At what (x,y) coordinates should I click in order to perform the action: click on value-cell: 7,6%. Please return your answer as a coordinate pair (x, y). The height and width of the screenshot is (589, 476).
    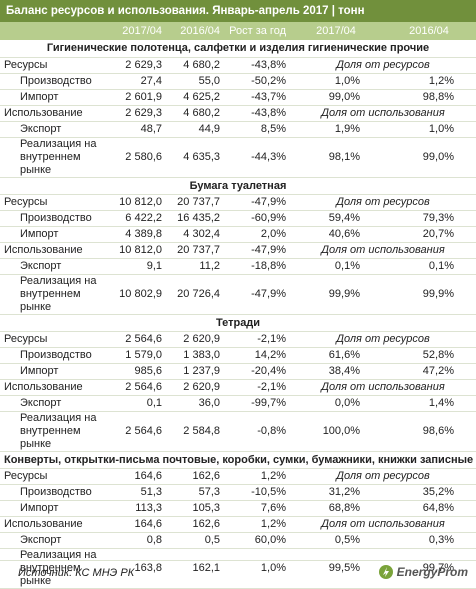
    Looking at the image, I should click on (257, 508).